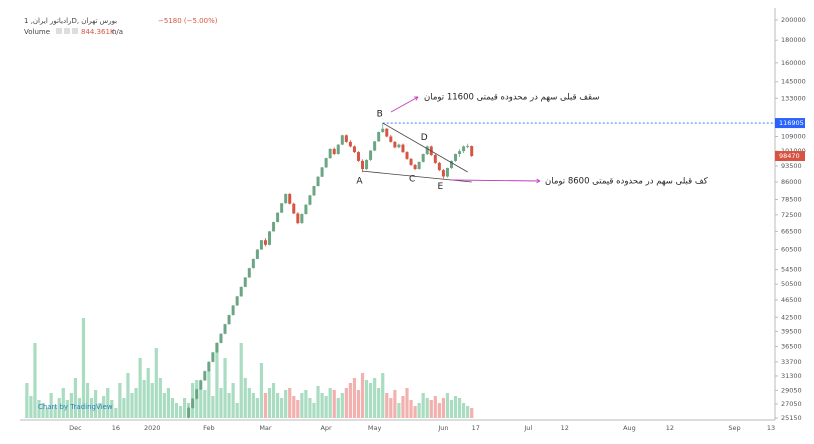 The width and height of the screenshot is (814, 444). Describe the element at coordinates (412, 180) in the screenshot. I see `pattern-point: C` at that location.